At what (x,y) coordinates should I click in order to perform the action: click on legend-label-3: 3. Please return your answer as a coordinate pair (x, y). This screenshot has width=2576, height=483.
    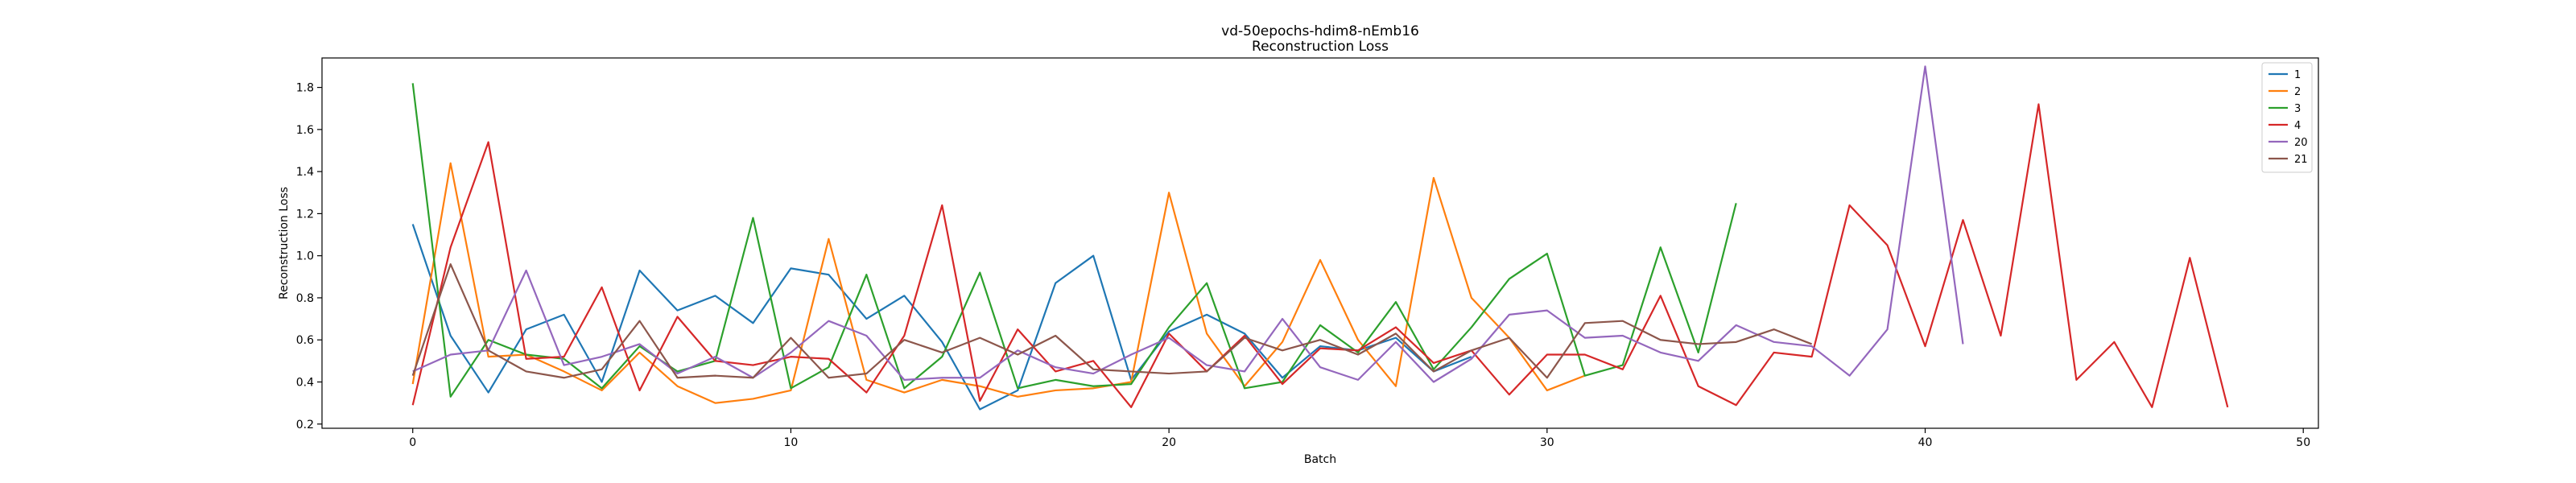
    Looking at the image, I should click on (2297, 109).